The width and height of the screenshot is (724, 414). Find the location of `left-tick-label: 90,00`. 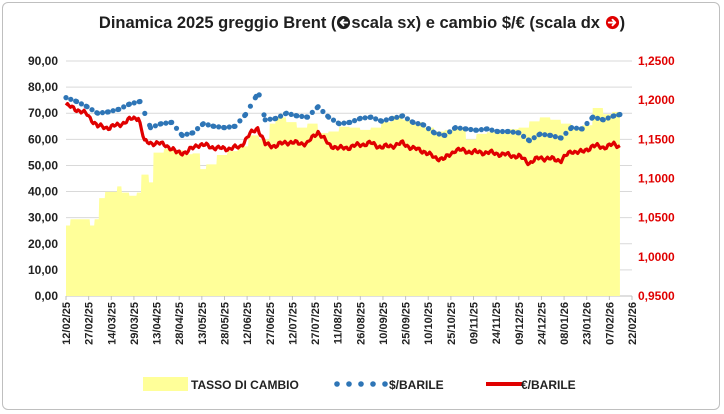

left-tick-label: 90,00 is located at coordinates (43, 61).